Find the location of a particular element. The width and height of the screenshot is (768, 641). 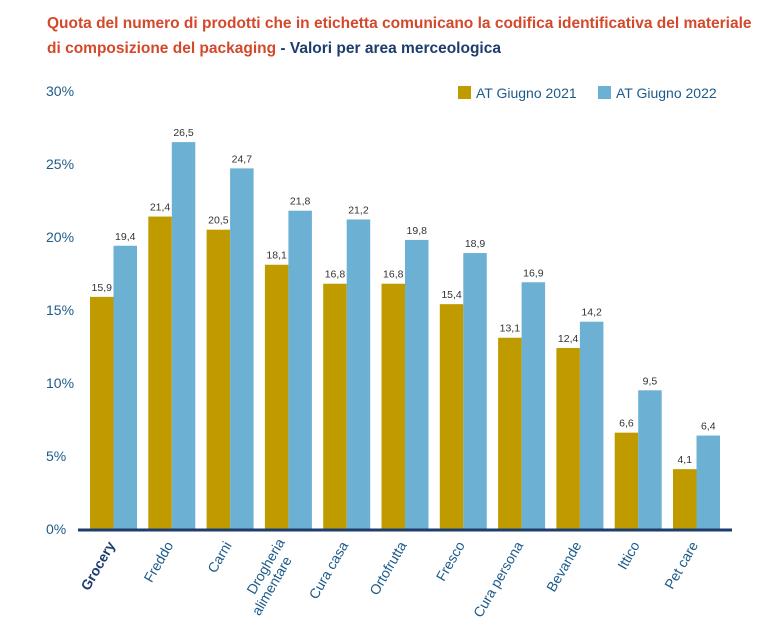

y-tick-label: 0% is located at coordinates (56, 529).